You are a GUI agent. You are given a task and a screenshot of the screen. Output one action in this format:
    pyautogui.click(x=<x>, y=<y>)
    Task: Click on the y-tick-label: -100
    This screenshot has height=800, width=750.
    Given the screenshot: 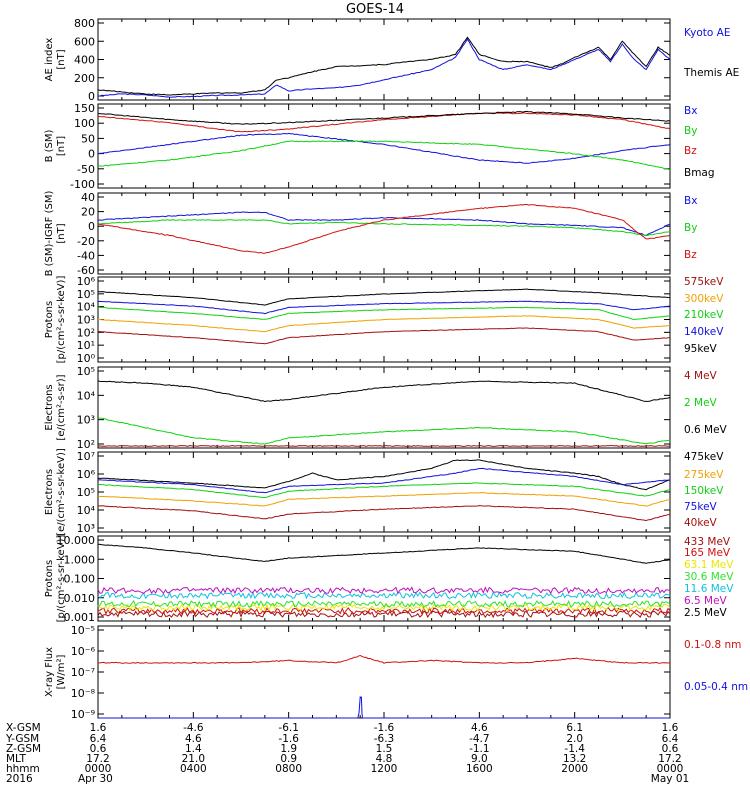 What is the action you would take?
    pyautogui.click(x=82, y=184)
    